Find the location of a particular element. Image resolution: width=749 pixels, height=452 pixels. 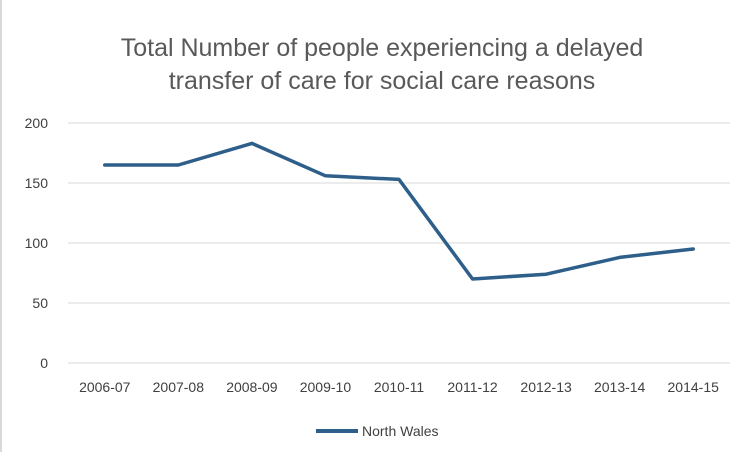

legend: North Wales is located at coordinates (377, 431).